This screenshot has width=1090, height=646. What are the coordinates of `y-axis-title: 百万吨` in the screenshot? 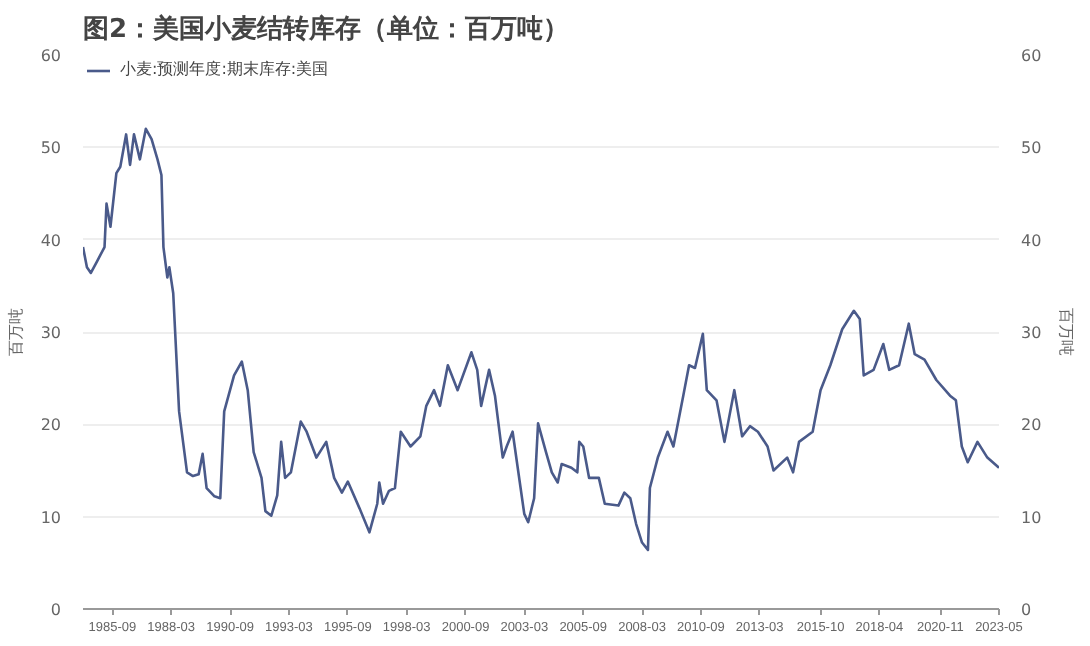 It's located at (15, 332).